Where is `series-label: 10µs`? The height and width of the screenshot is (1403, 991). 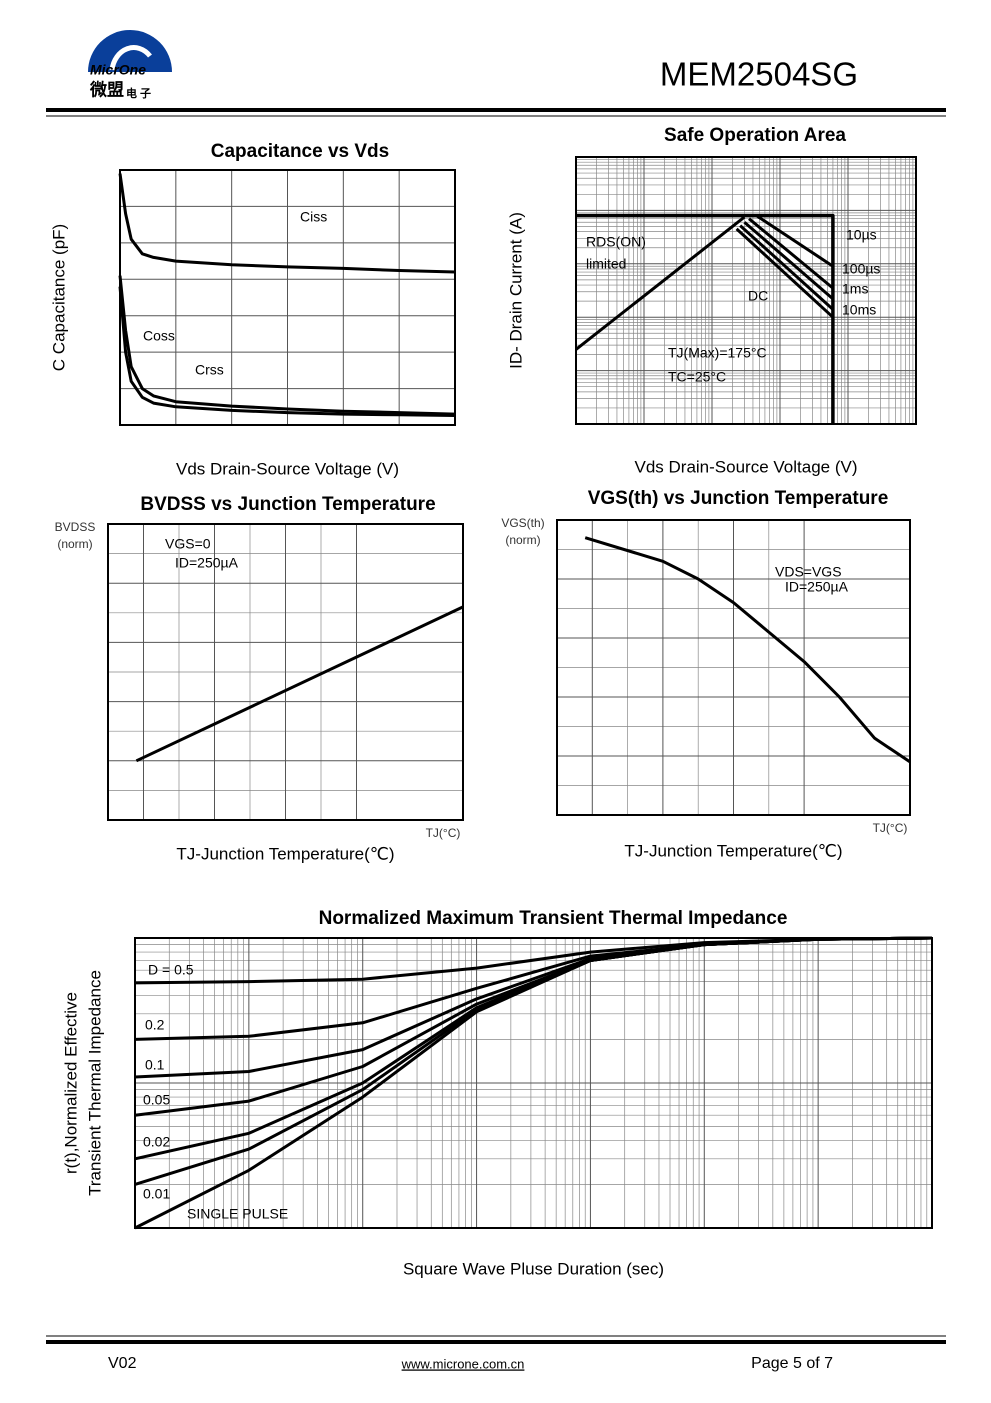
series-label: 10µs is located at coordinates (861, 235).